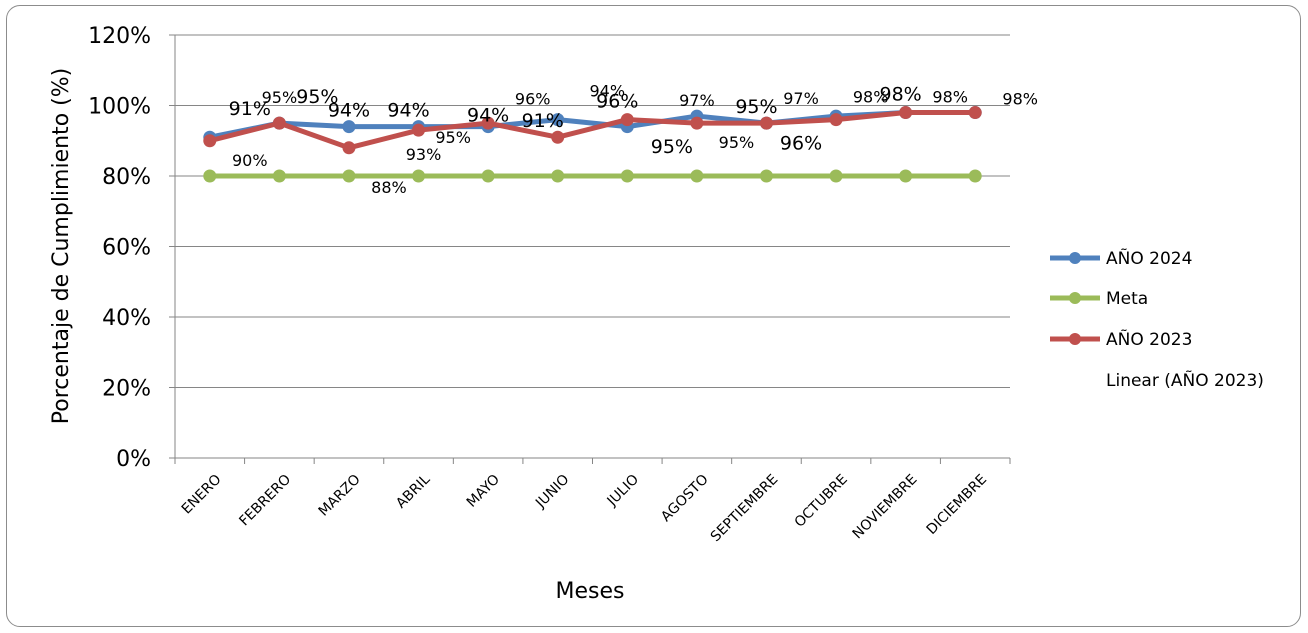  Describe the element at coordinates (126, 177) in the screenshot. I see `y-tick-label: 80%` at that location.